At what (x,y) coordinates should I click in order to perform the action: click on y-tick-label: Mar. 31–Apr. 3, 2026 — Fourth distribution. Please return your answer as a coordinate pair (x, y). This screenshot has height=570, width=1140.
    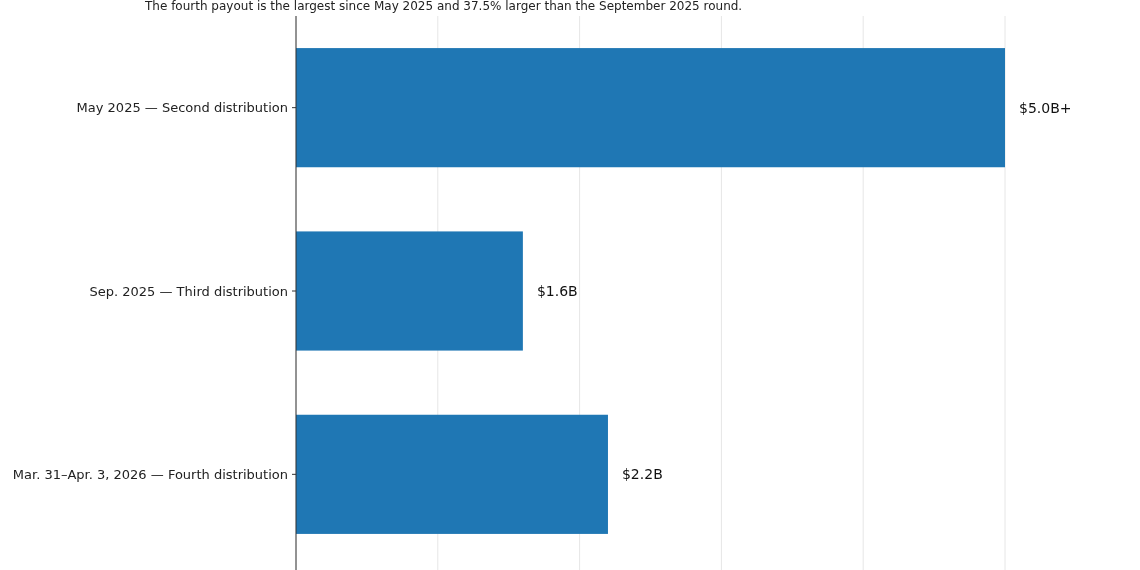
    Looking at the image, I should click on (150, 474).